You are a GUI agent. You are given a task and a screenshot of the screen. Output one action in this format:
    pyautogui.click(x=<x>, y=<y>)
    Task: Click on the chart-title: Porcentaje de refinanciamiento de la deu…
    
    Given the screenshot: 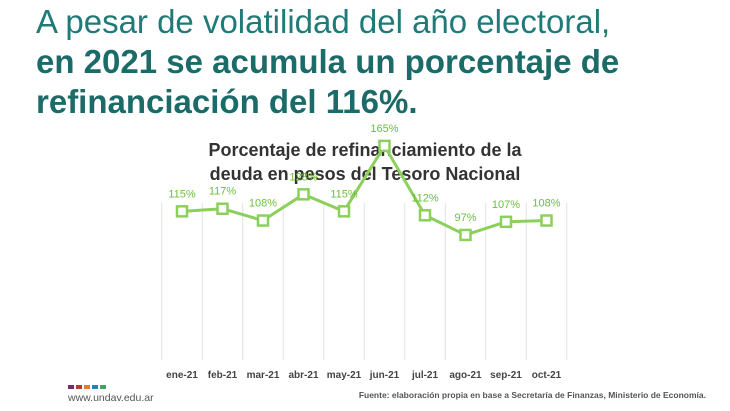 What is the action you would take?
    pyautogui.click(x=365, y=162)
    